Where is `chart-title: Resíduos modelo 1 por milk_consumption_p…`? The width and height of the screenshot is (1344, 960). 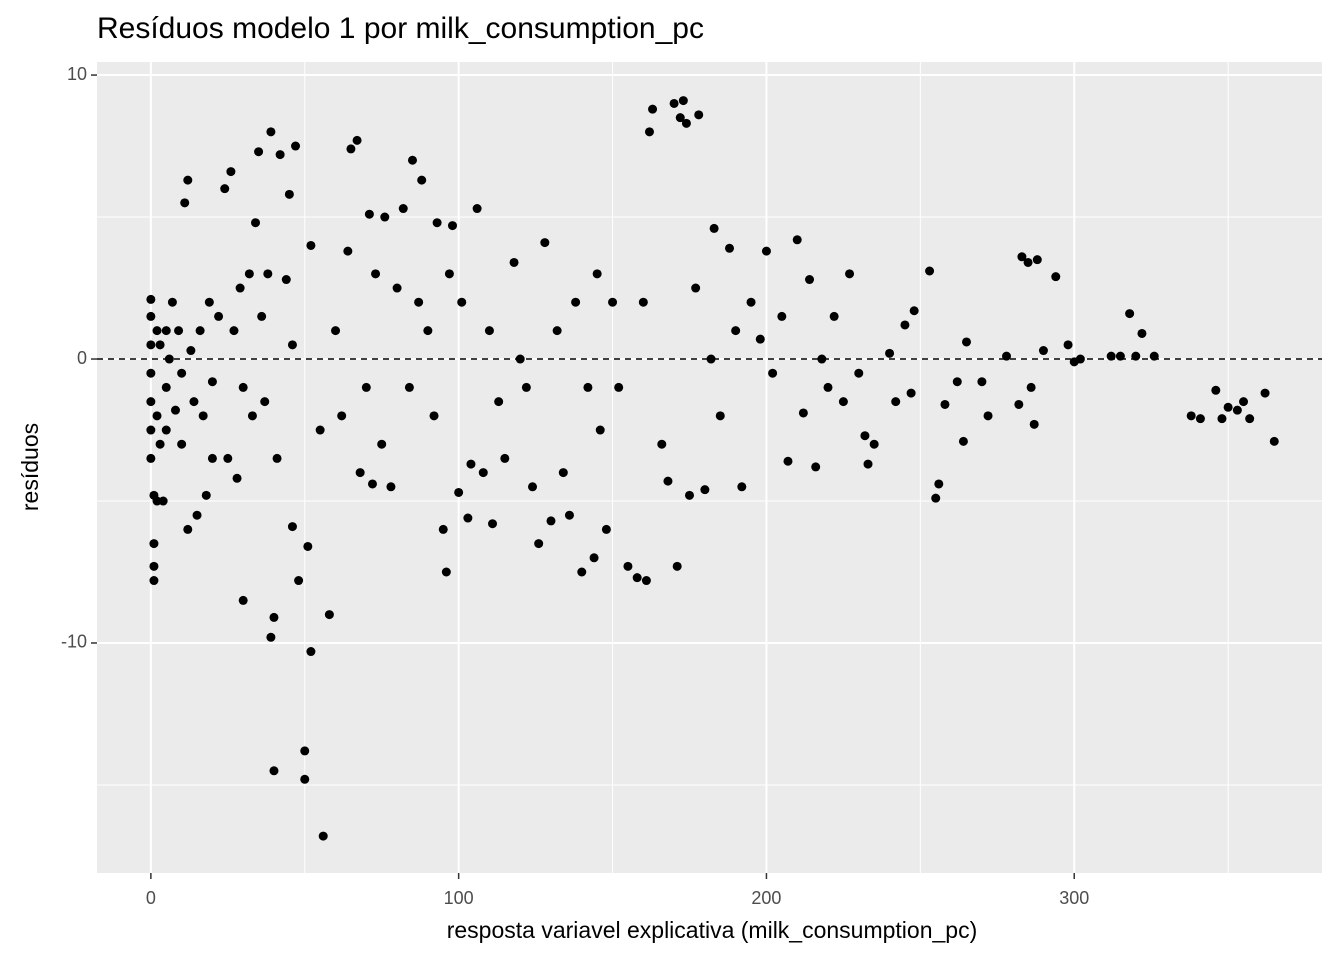 chart-title: Resíduos modelo 1 por milk_consumption_p… is located at coordinates (400, 28).